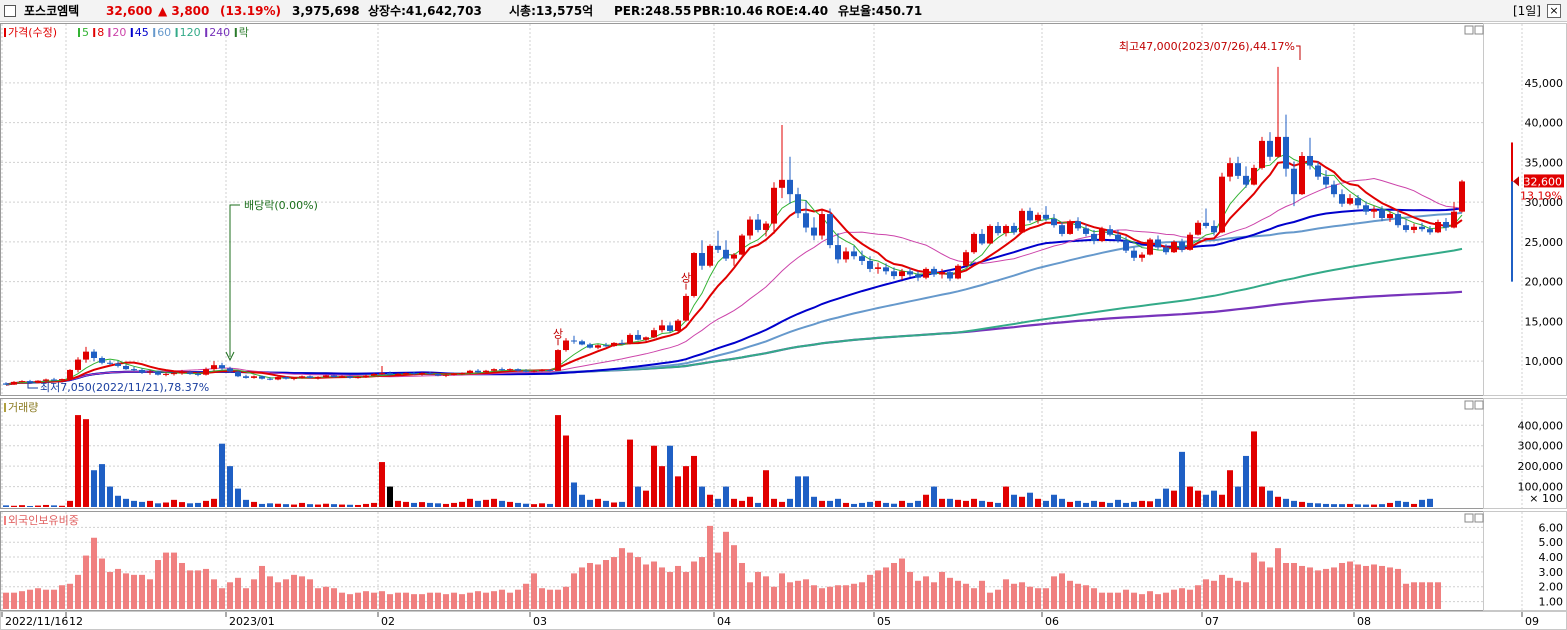  I want to click on y-tick-label-volume: × 100, so click(1546, 498).